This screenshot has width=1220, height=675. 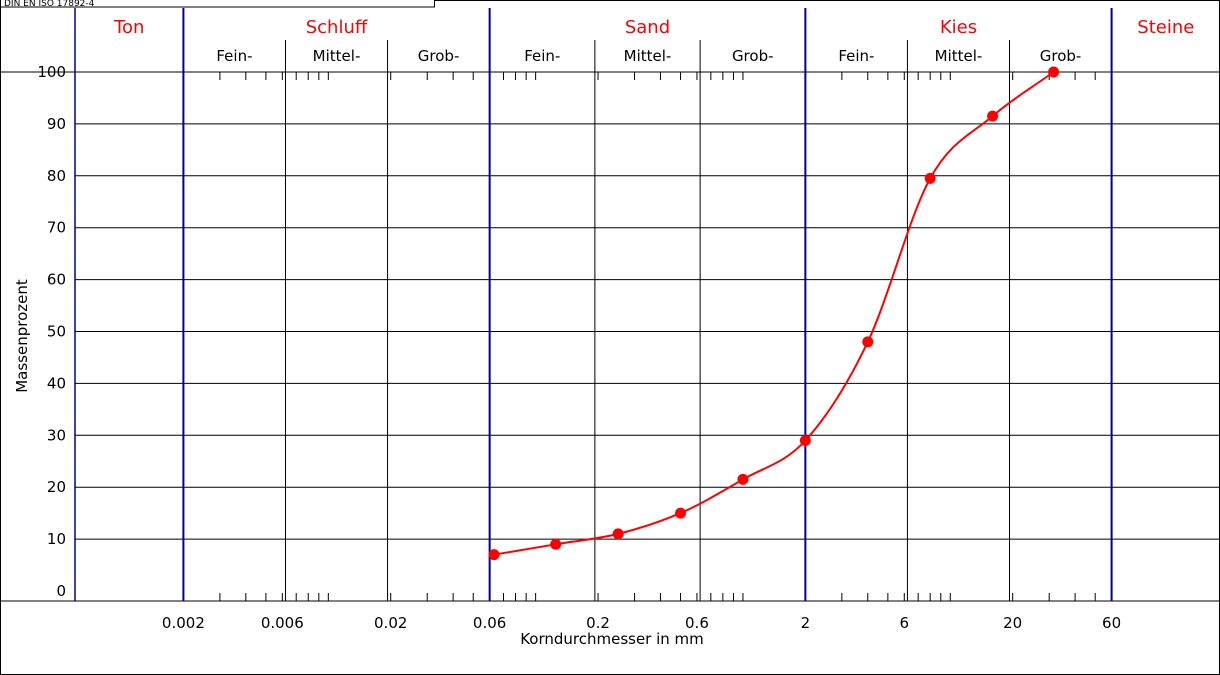 What do you see at coordinates (390, 623) in the screenshot?
I see `x-tick-label: 0.02` at bounding box center [390, 623].